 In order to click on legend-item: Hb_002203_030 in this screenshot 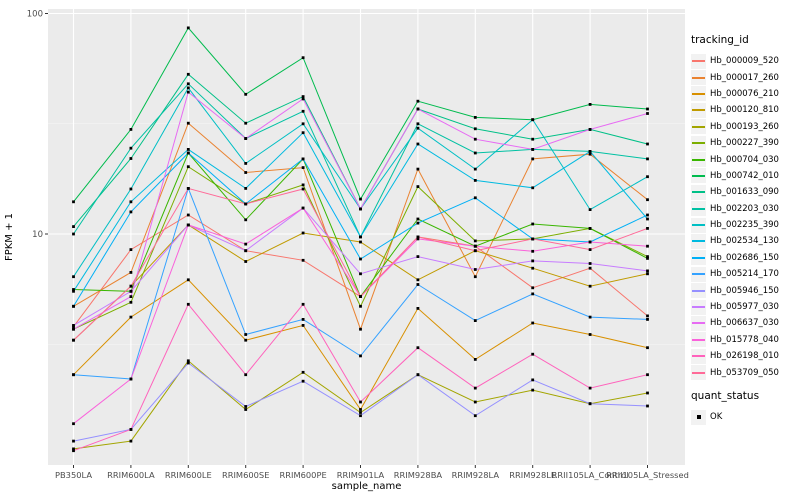, I will do `click(745, 209)`.